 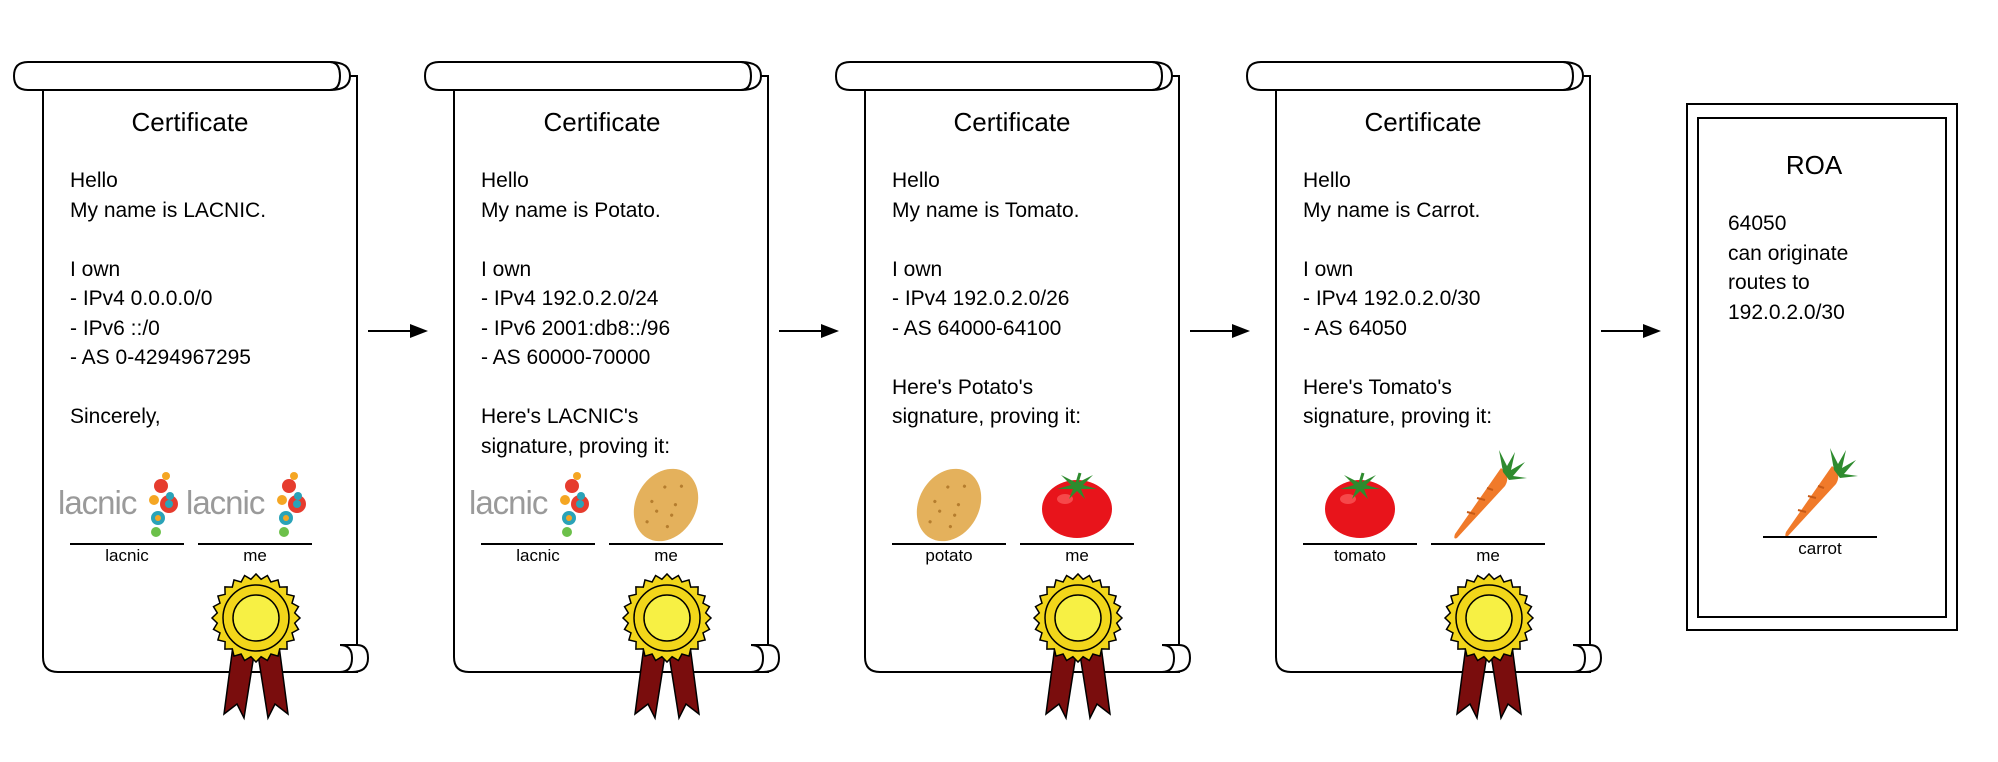 I want to click on scroll-body, so click(x=200, y=374).